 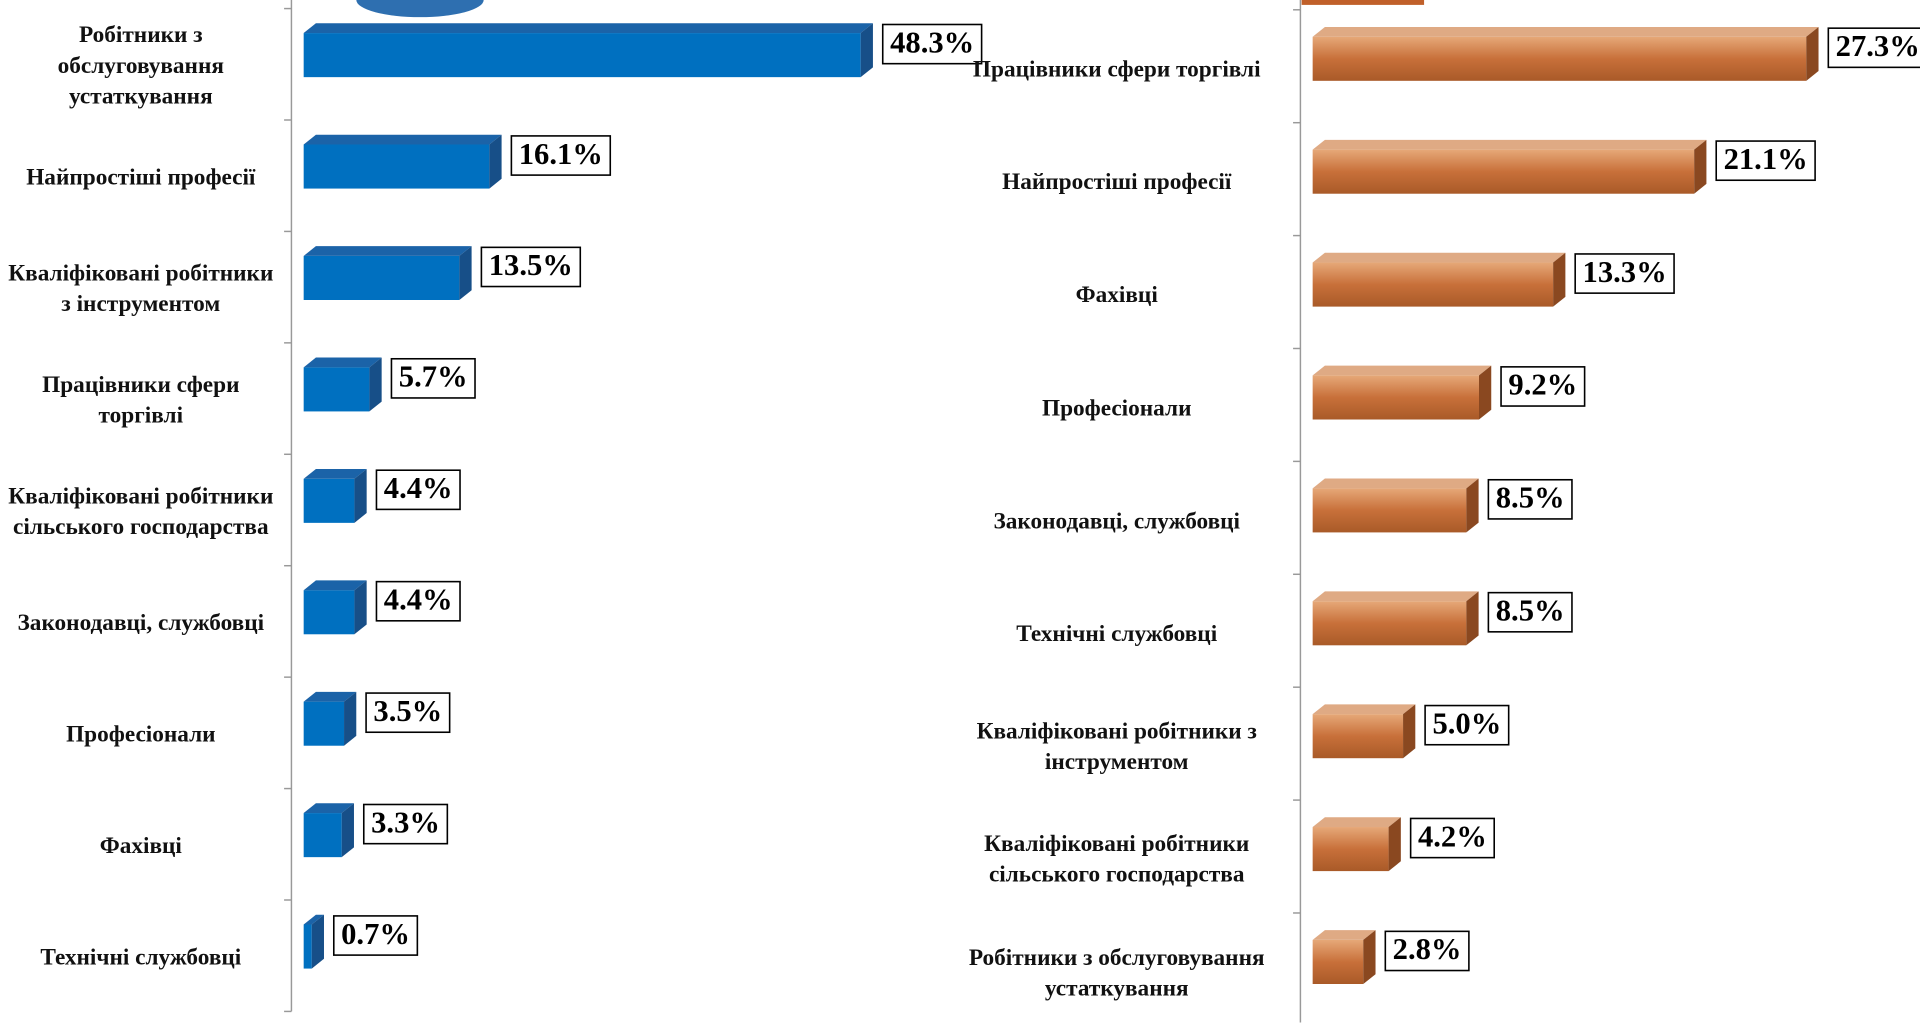 I want to click on category-label: Робітники з обслуговування устаткування, so click(x=1116, y=973).